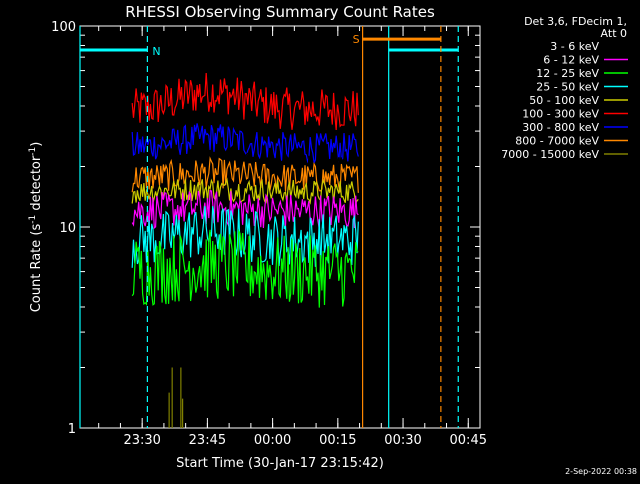  I want to click on x-tick-label: 00:45, so click(468, 440).